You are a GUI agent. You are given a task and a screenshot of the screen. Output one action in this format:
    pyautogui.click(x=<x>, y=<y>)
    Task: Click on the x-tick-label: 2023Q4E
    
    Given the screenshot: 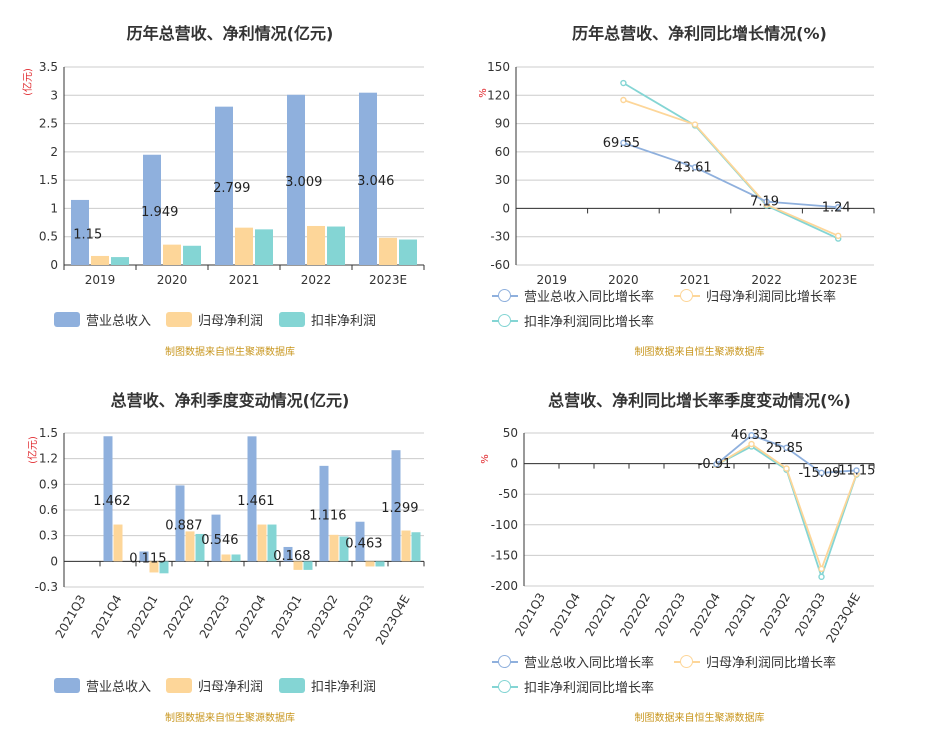 What is the action you would take?
    pyautogui.click(x=843, y=618)
    